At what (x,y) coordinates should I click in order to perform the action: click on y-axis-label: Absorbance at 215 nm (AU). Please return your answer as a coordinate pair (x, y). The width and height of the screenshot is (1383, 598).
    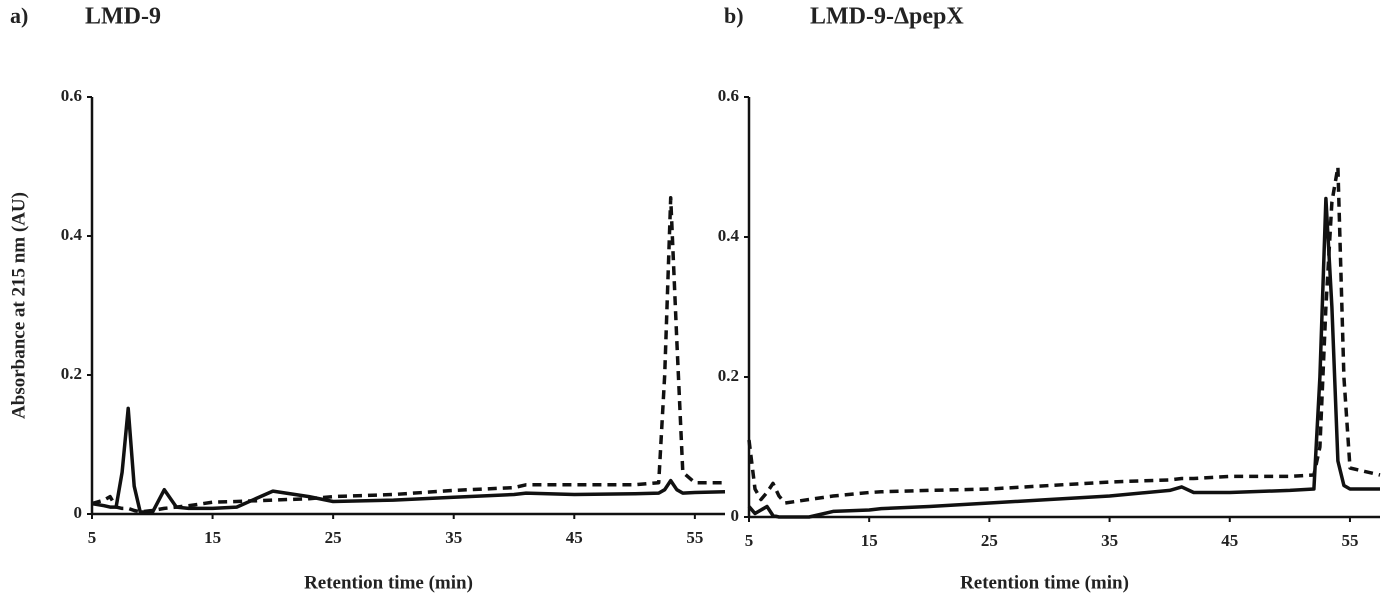
    Looking at the image, I should click on (18, 305).